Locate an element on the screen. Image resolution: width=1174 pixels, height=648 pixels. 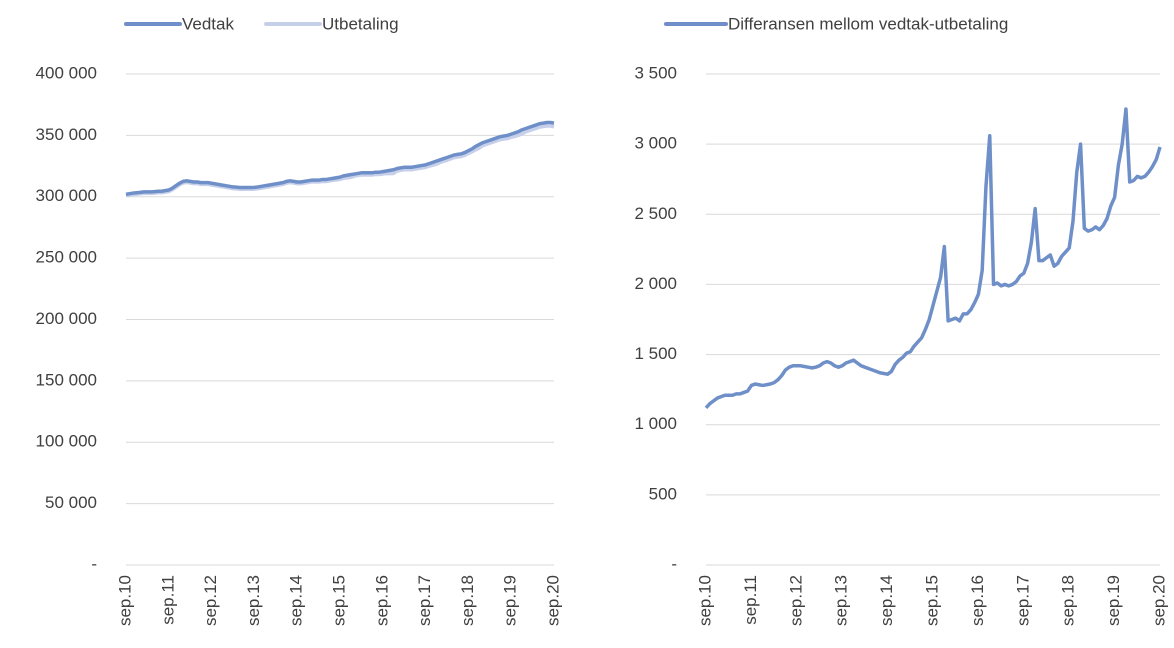
legend-label: Vedtak is located at coordinates (208, 23).